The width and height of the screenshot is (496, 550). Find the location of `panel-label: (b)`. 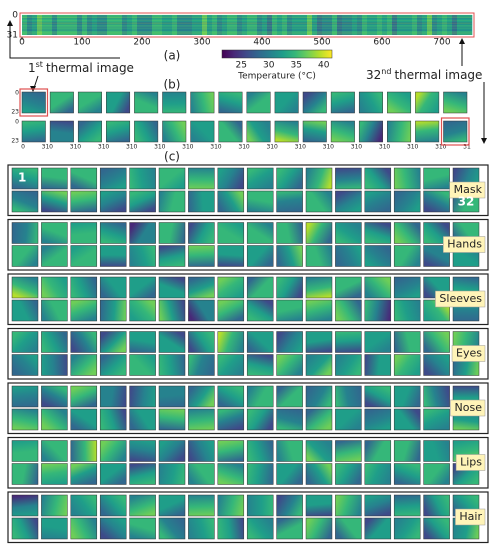

panel-label: (b) is located at coordinates (172, 85).